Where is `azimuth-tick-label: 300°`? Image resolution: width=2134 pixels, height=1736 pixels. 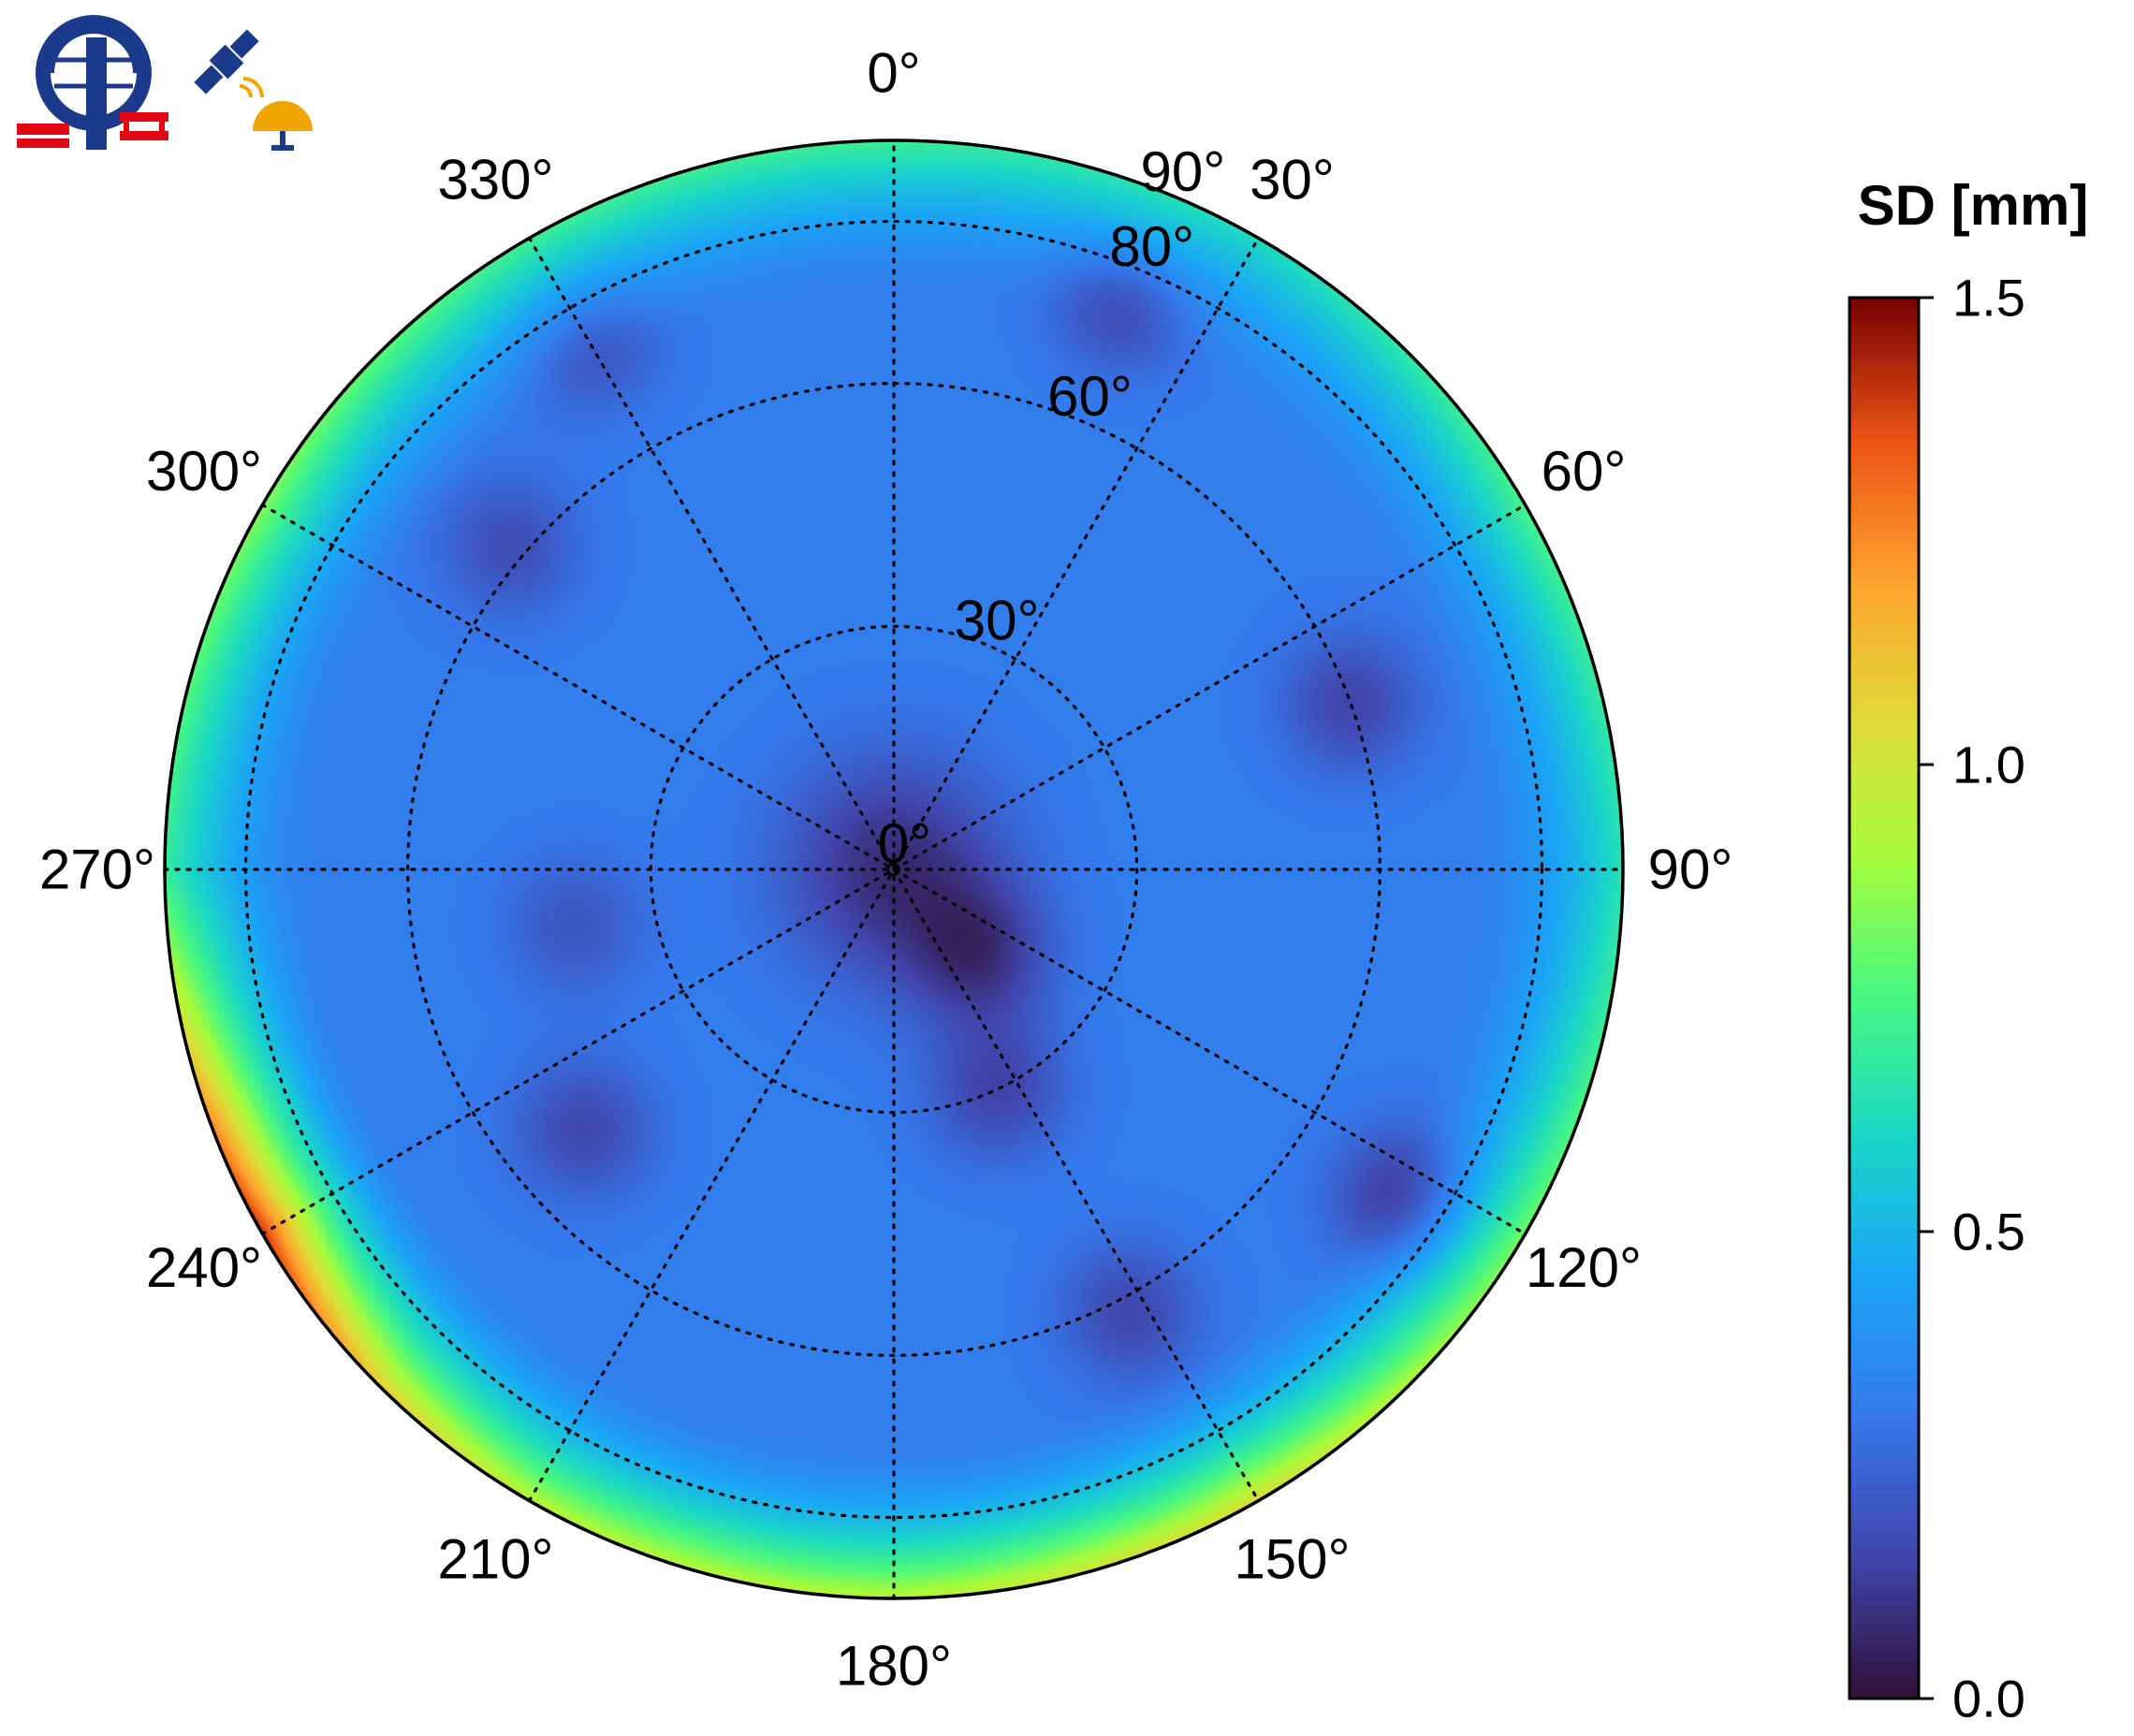 azimuth-tick-label: 300° is located at coordinates (204, 472).